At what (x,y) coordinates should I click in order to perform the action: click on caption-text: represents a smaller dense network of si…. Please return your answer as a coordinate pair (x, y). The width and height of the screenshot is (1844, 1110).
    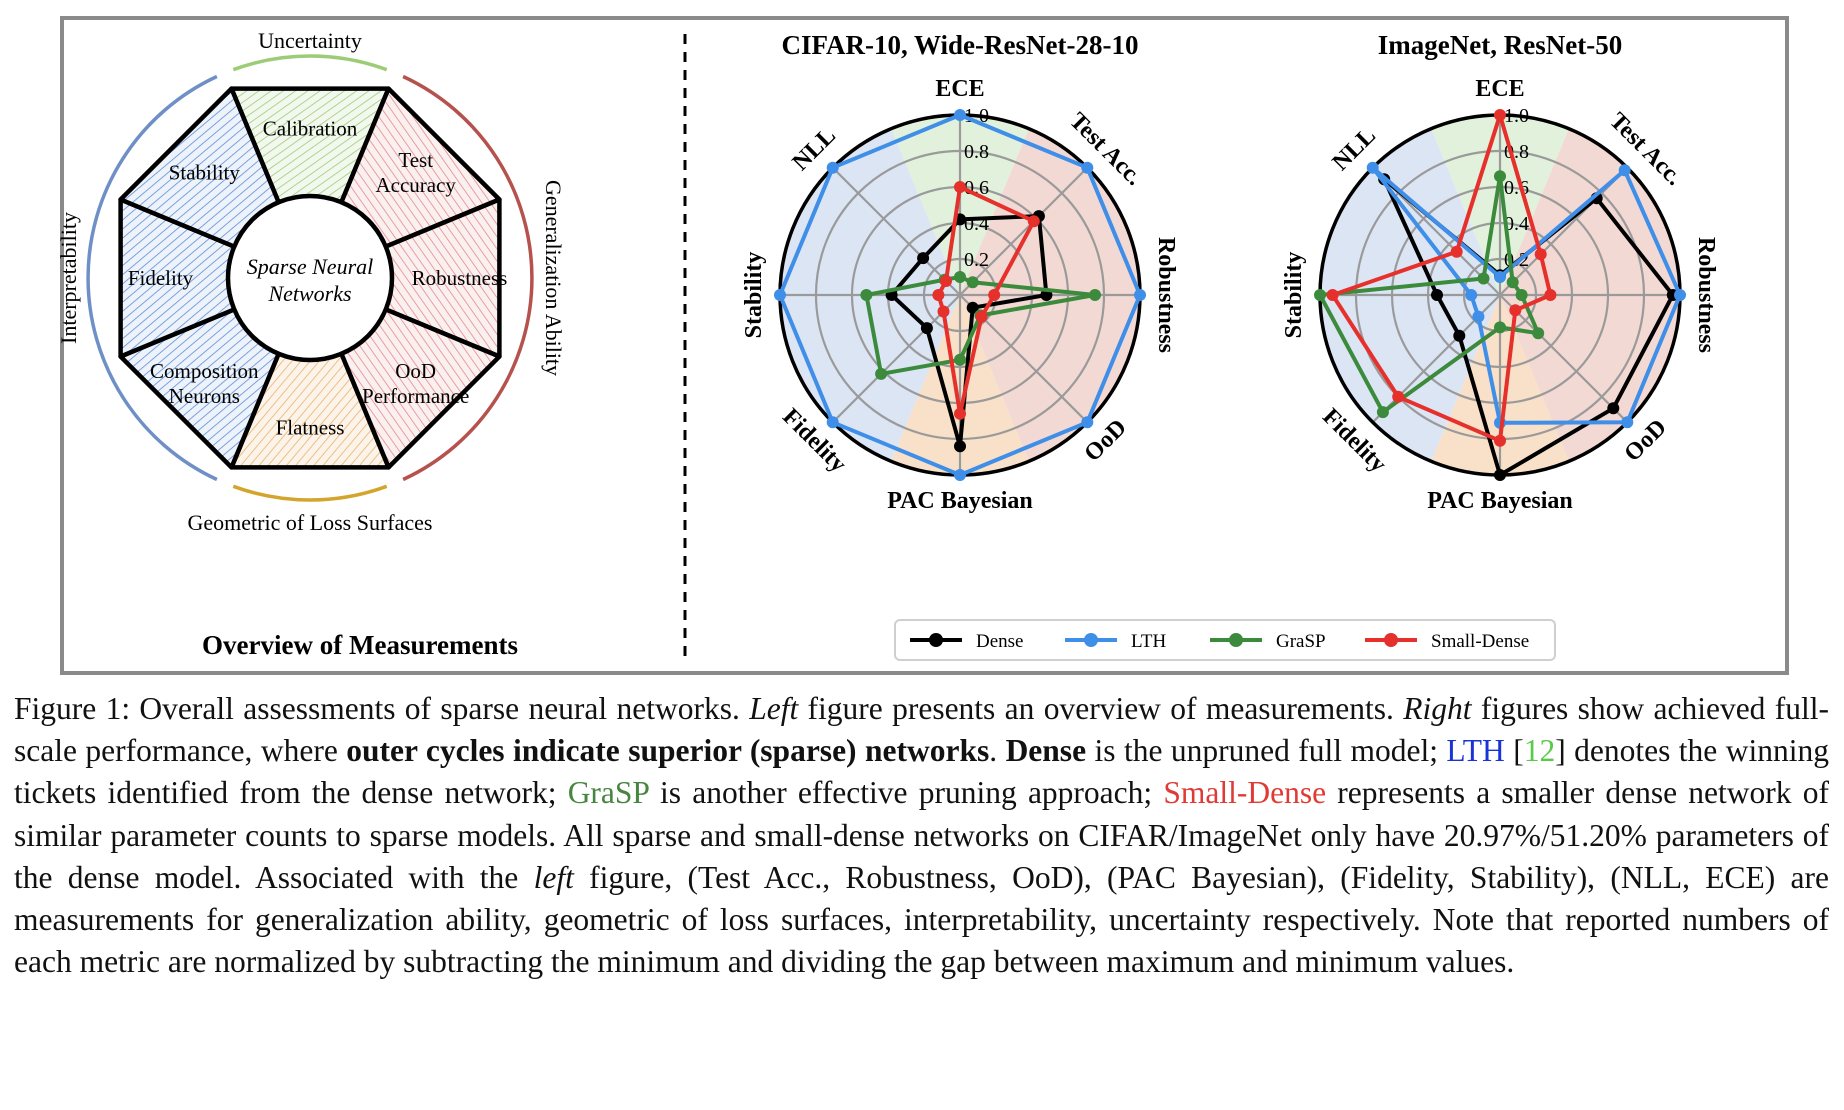
    Looking at the image, I should click on (921, 835).